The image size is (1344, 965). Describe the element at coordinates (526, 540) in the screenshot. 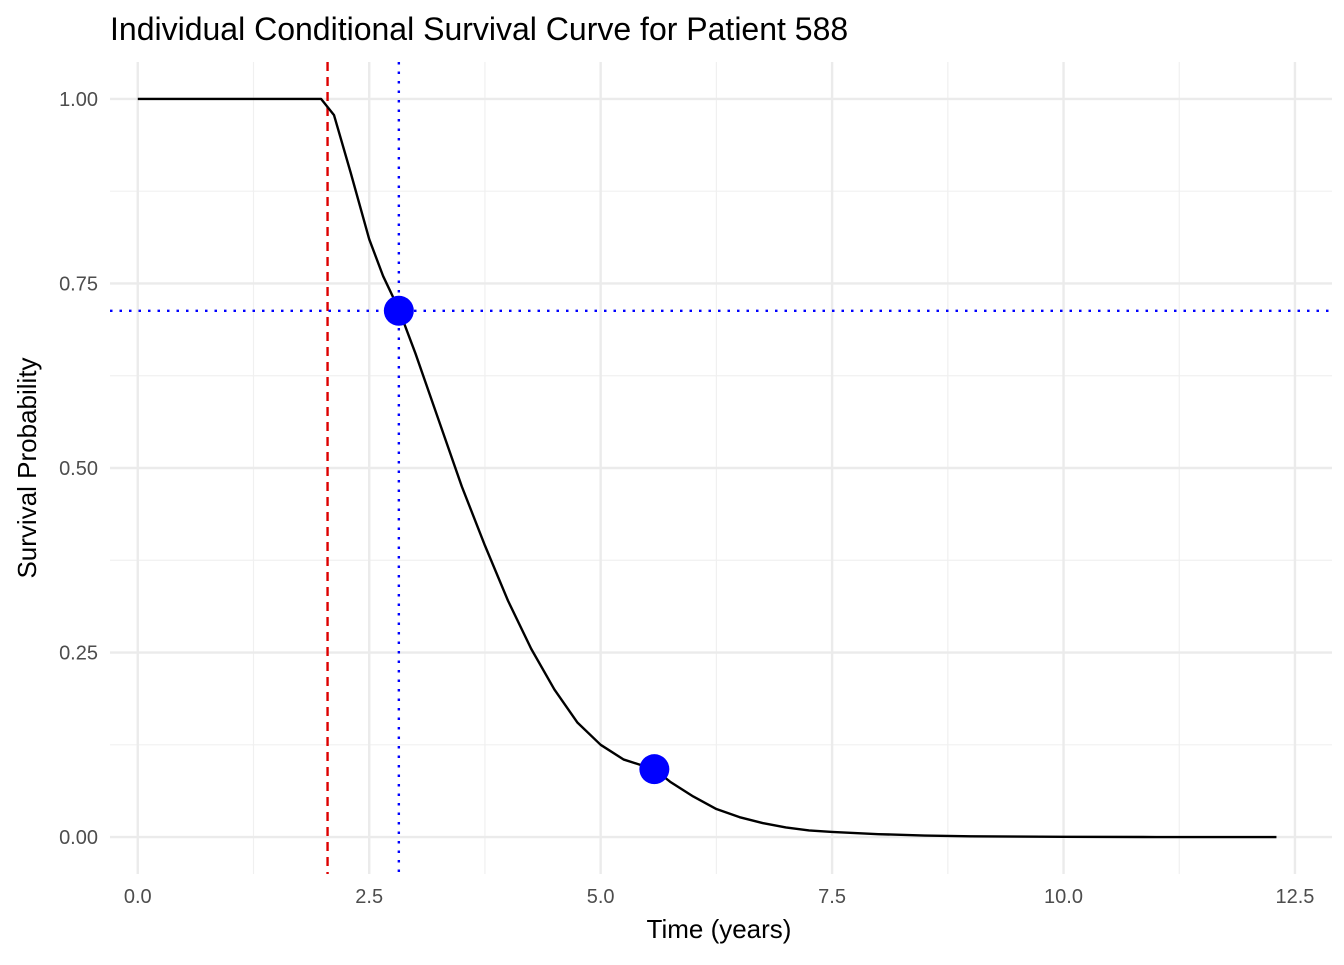

I see `points-layer` at that location.